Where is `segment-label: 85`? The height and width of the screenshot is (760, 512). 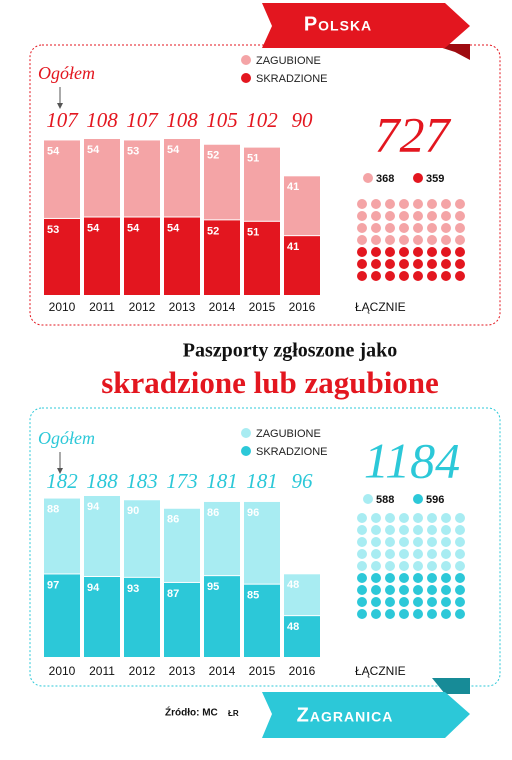
segment-label: 85 is located at coordinates (253, 596).